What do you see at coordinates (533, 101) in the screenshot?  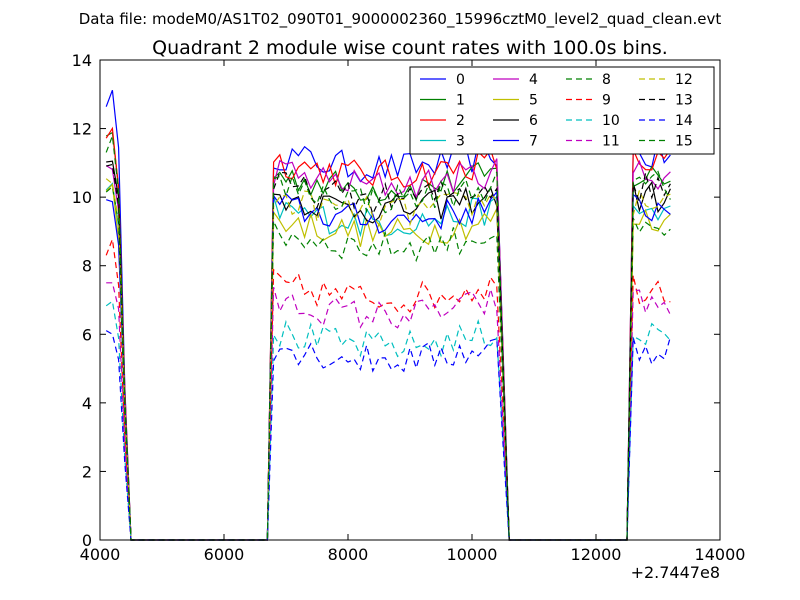 I see `legend-label-5: 5` at bounding box center [533, 101].